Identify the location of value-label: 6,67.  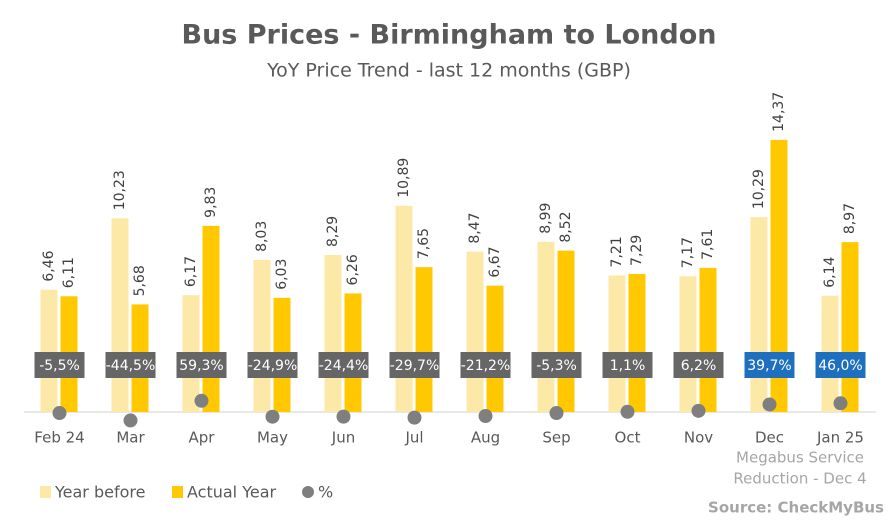
(495, 262).